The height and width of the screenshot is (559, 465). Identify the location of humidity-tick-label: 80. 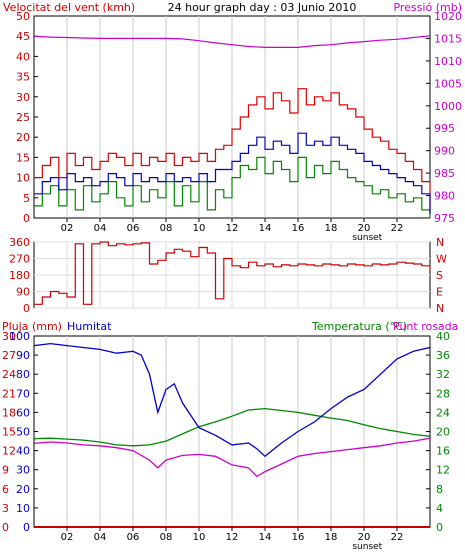
(23, 374).